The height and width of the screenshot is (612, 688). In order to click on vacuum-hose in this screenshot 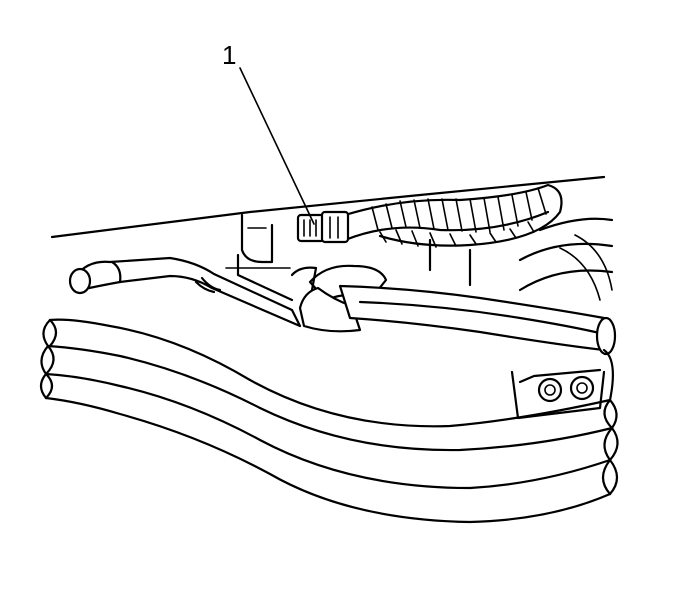, I will do `click(185, 292)`.